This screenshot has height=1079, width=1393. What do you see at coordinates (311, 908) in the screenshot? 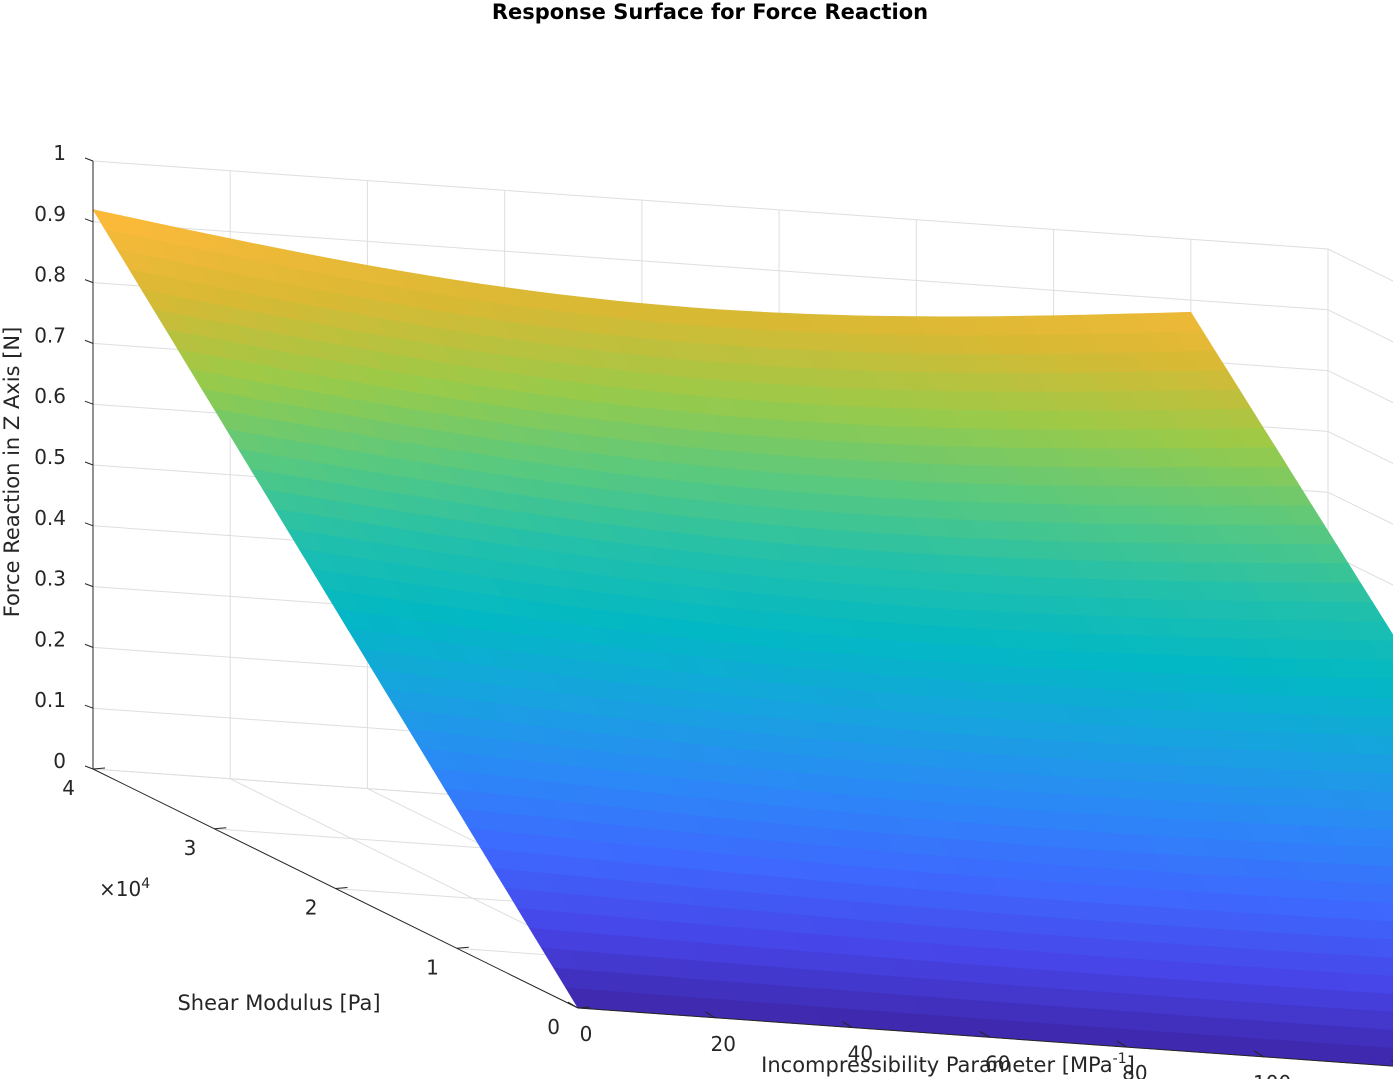
I see `y-tick-label: 2` at bounding box center [311, 908].